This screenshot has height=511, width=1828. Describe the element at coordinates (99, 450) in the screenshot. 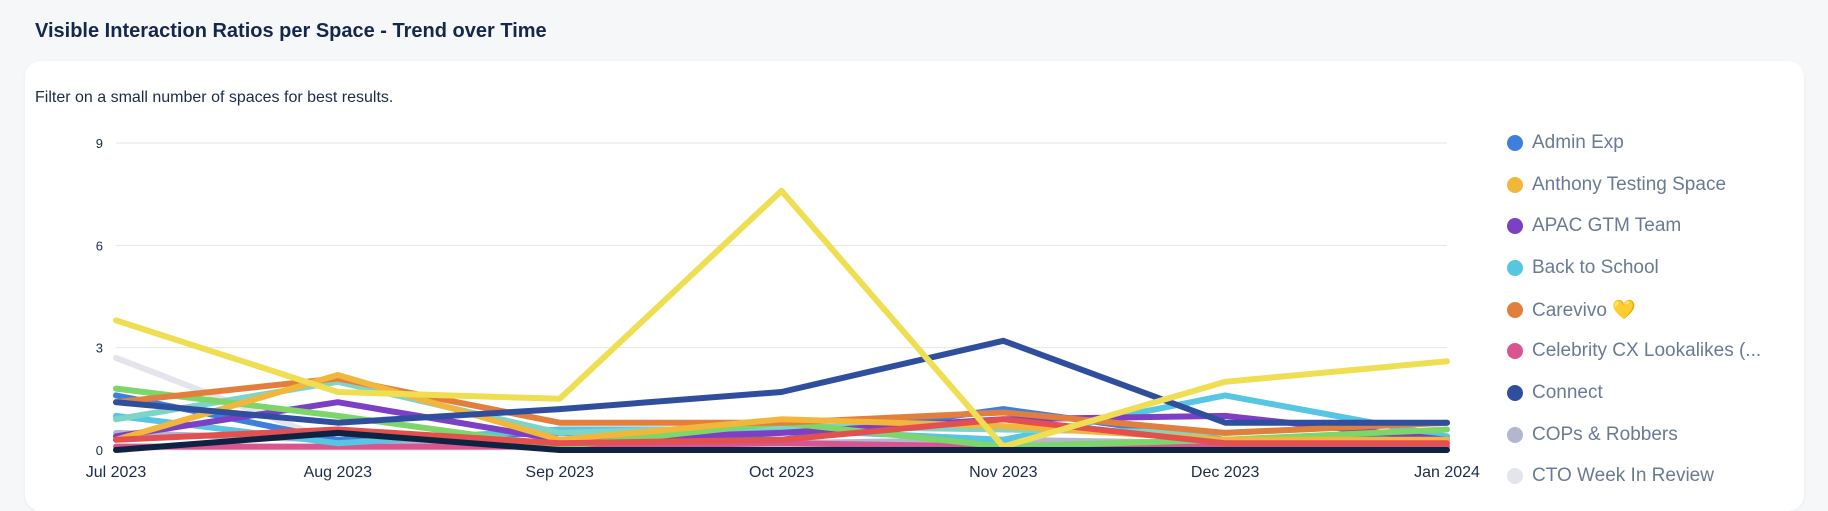

I see `y-tick-label: 0` at that location.